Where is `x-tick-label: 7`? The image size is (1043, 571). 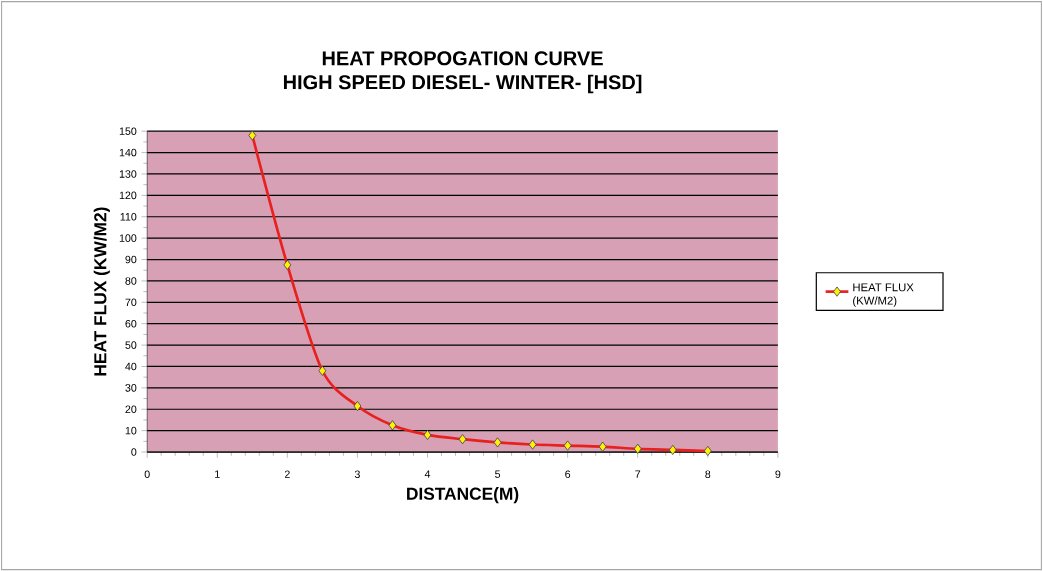
x-tick-label: 7 is located at coordinates (638, 474).